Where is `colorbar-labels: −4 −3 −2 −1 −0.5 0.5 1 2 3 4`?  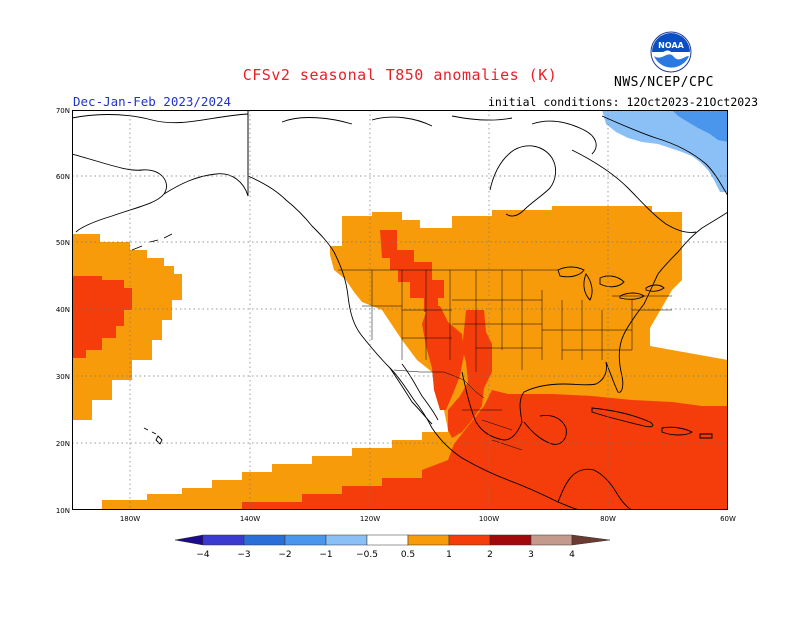
colorbar-labels: −4 −3 −2 −1 −0.5 0.5 1 2 3 4 is located at coordinates (385, 555).